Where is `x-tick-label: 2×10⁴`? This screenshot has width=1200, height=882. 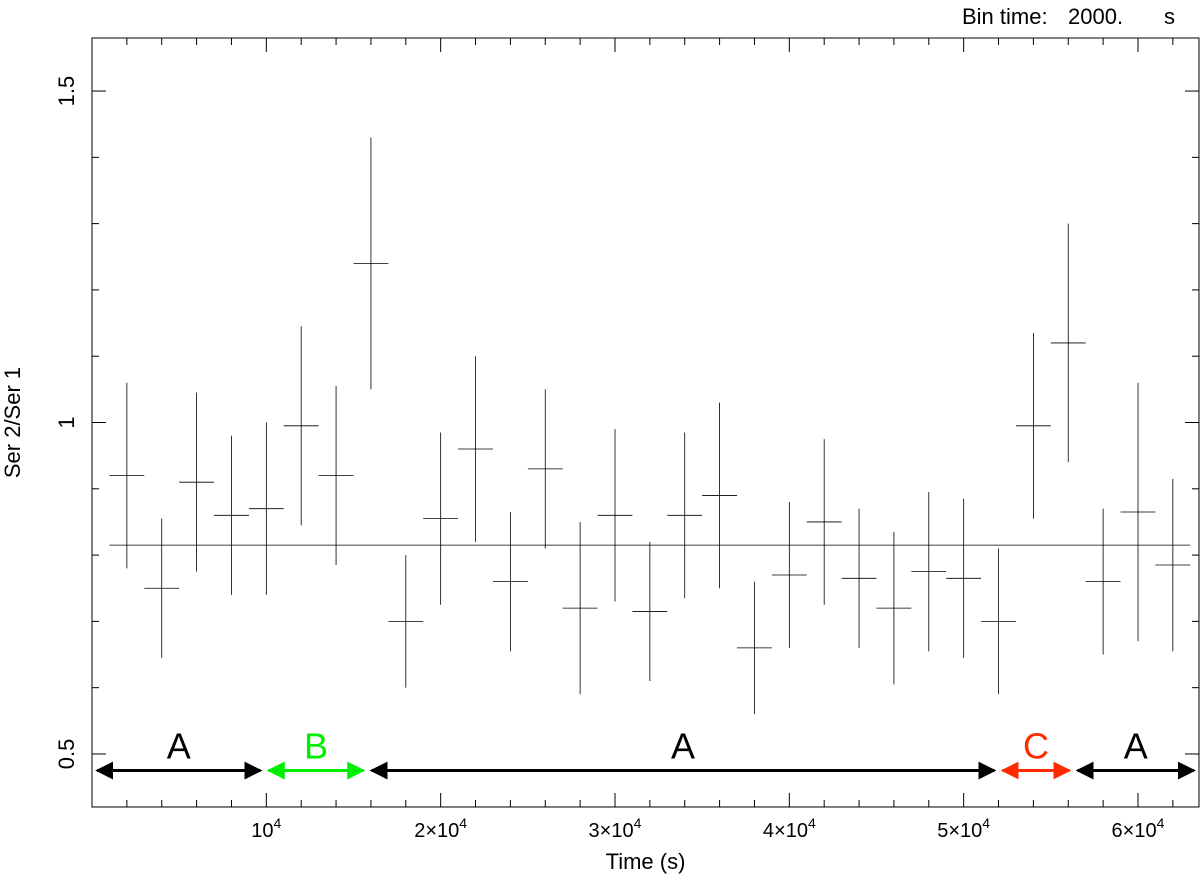 x-tick-label: 2×10⁴ is located at coordinates (440, 828).